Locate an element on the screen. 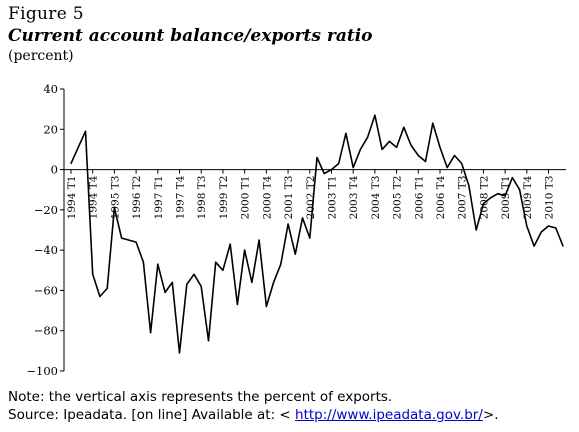 This screenshot has height=432, width=579. y-axis: 40 20 0 −20 −40 −60 −80 −100 is located at coordinates (45, 230).